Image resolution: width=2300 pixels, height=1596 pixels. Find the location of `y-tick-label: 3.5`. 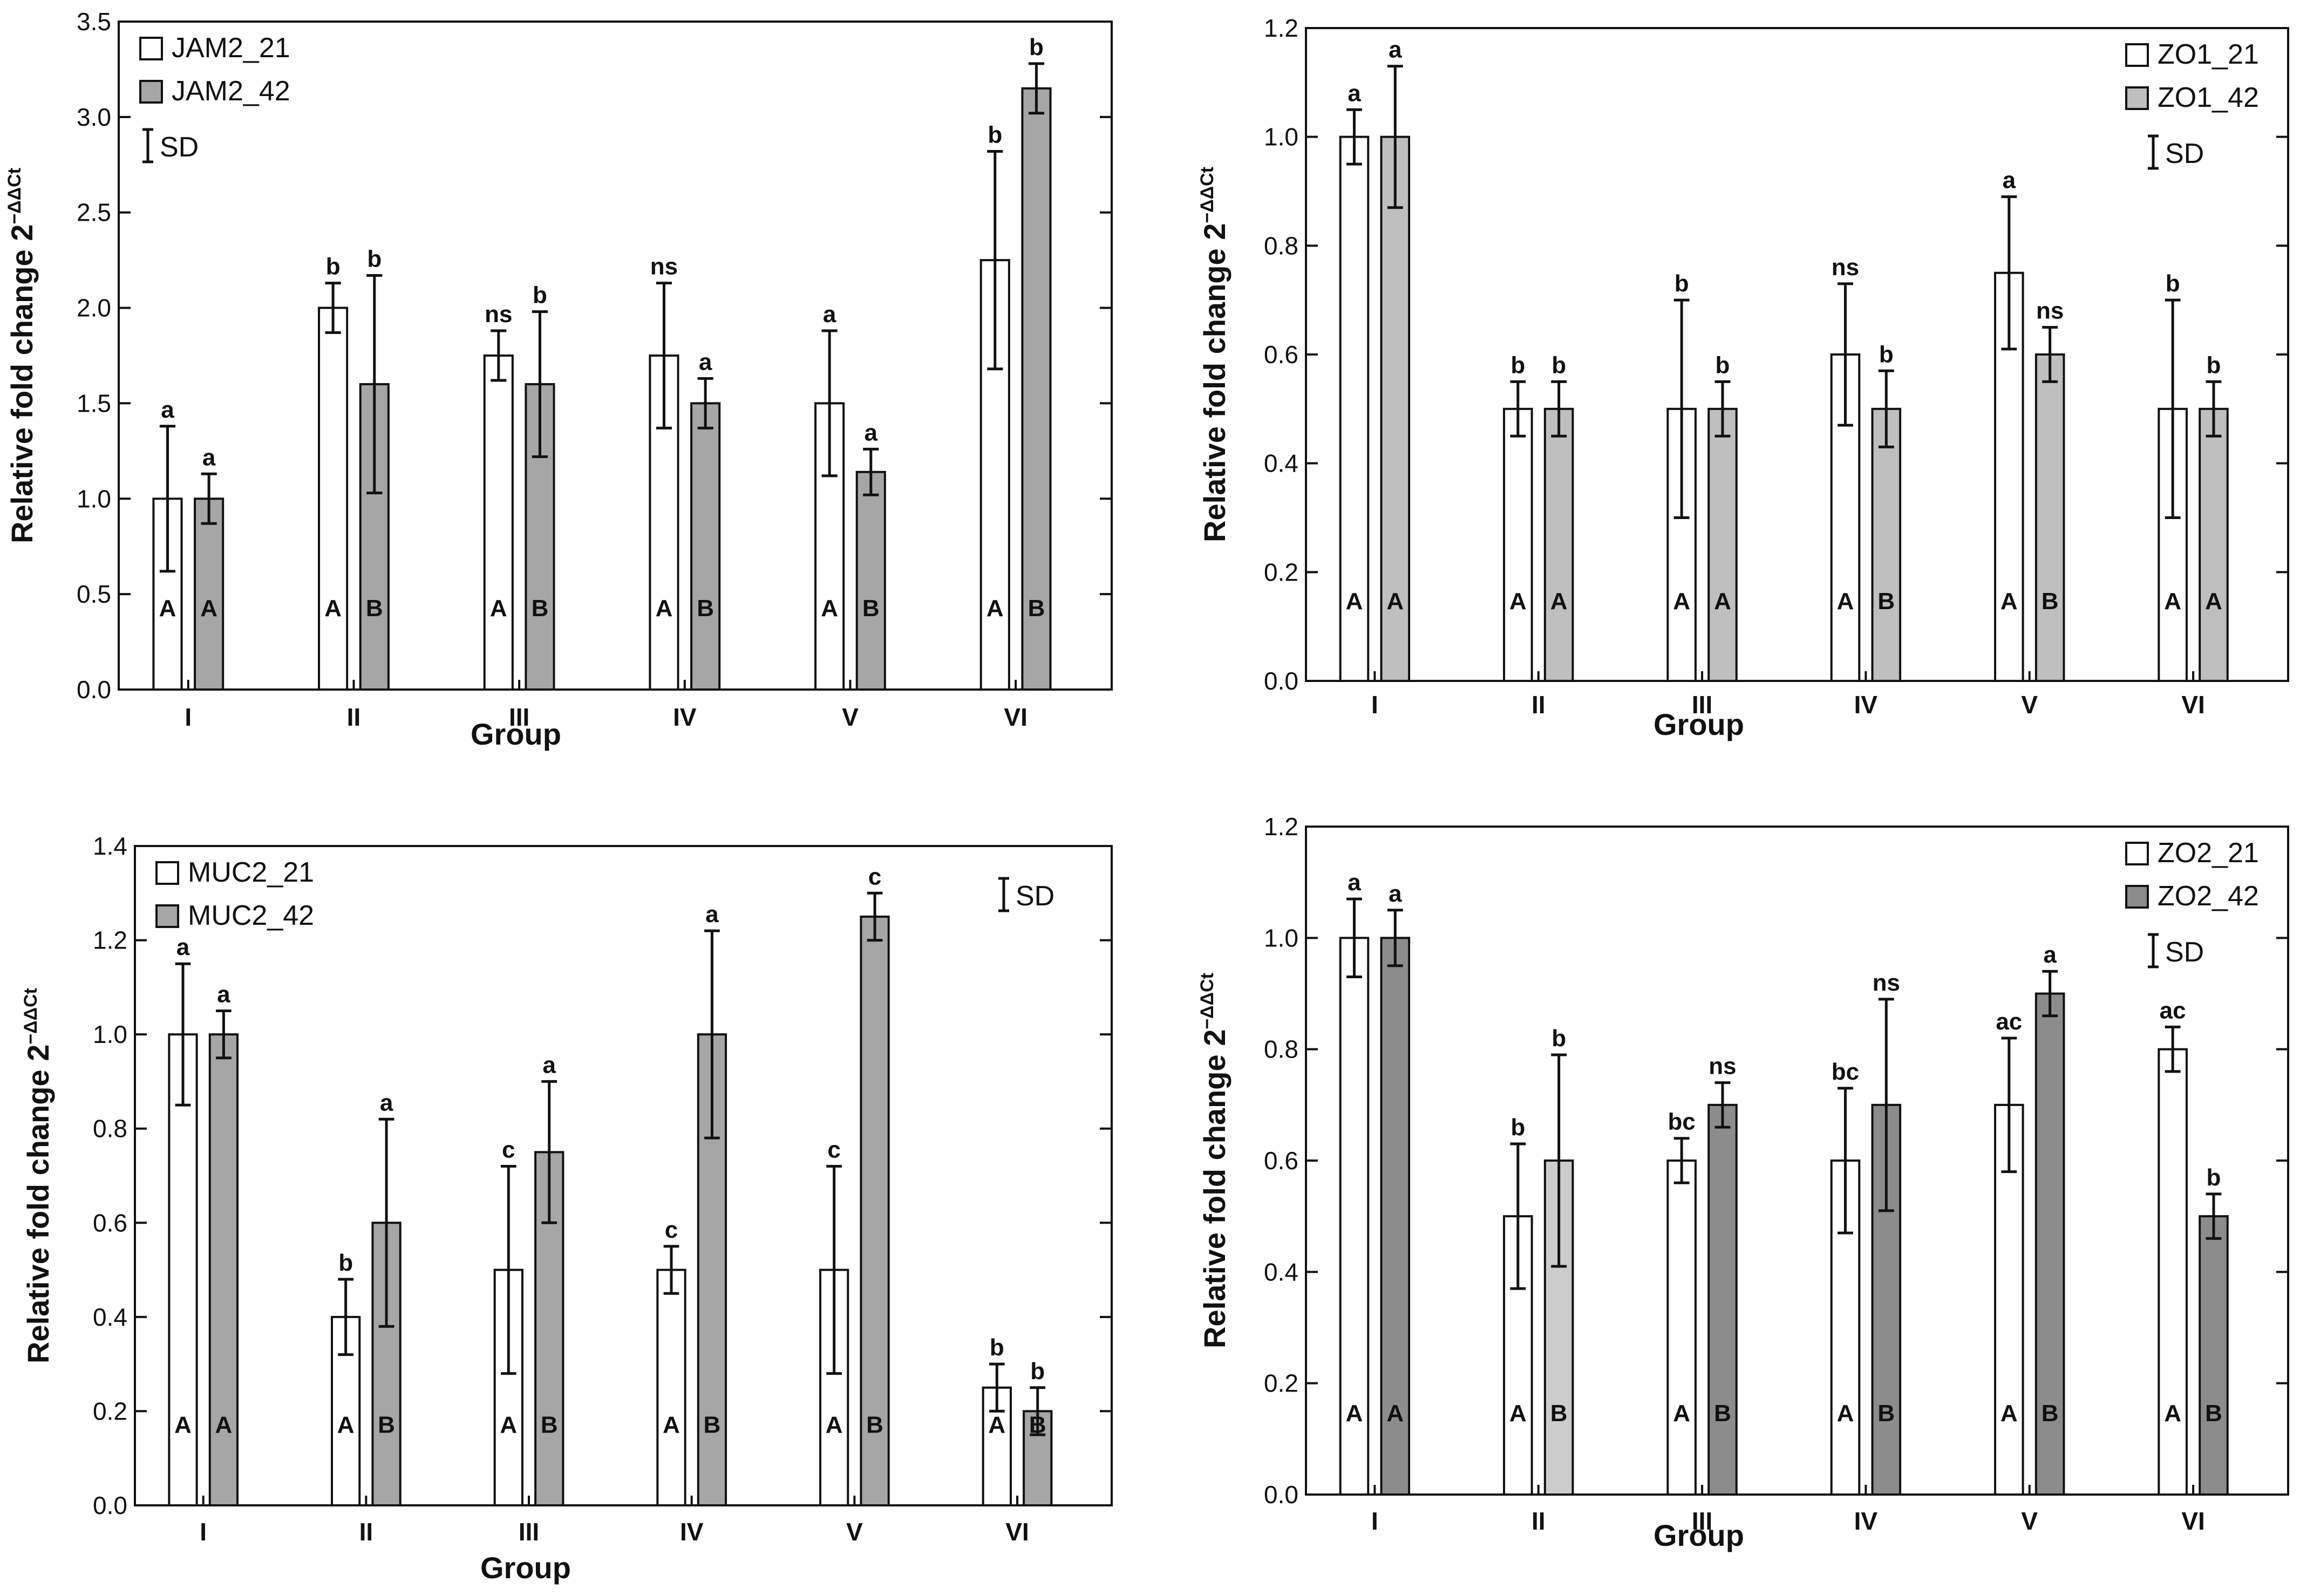

y-tick-label: 3.5 is located at coordinates (94, 22).